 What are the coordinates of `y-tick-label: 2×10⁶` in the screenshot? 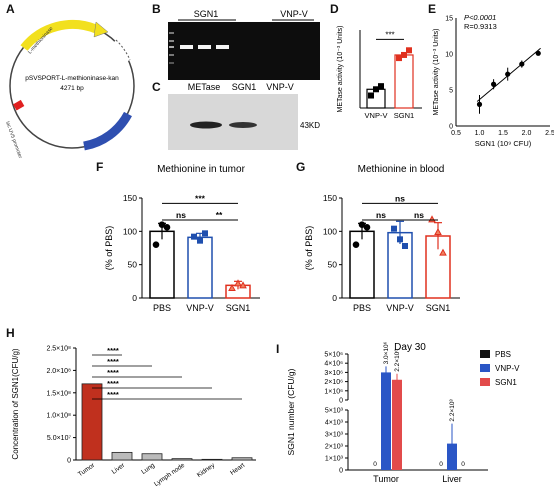 It's located at (333, 382).